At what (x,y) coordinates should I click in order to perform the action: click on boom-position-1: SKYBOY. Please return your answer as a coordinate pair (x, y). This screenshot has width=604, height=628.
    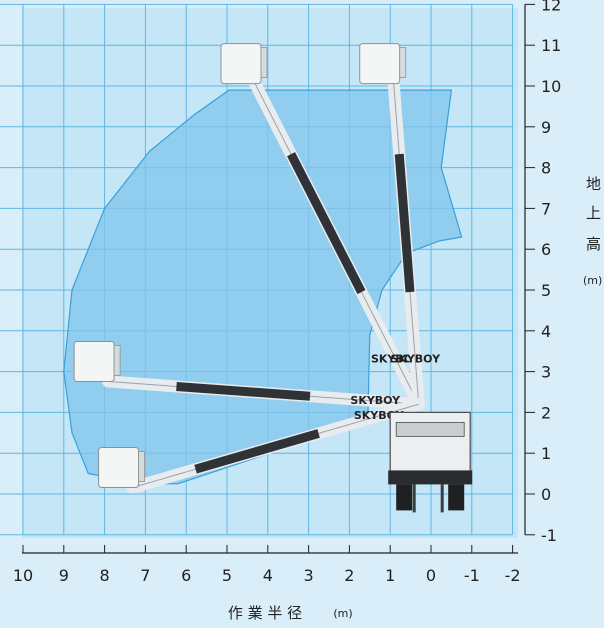
    Looking at the image, I should click on (400, 227).